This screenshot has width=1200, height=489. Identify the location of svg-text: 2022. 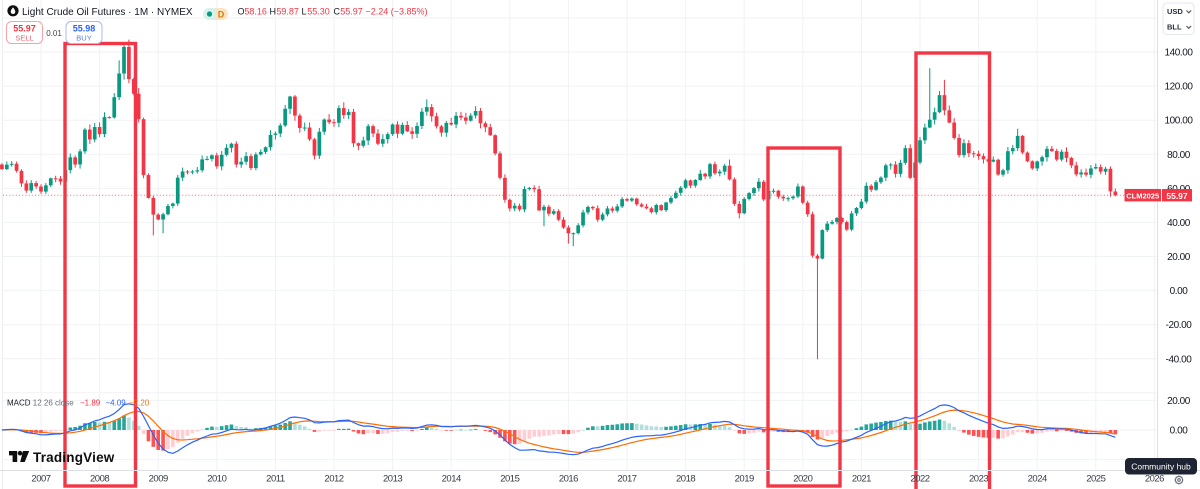
(919, 479).